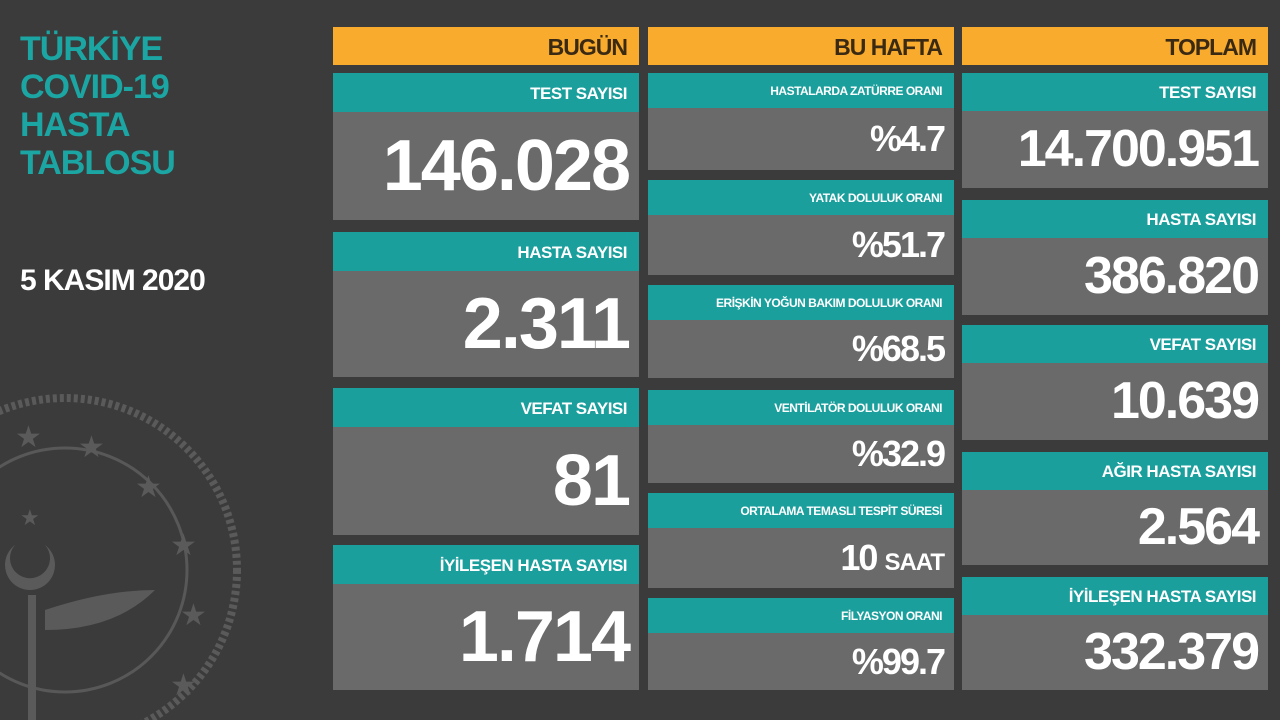  I want to click on today-stat-card: HASTA SAYISI 2.311, so click(486, 304).